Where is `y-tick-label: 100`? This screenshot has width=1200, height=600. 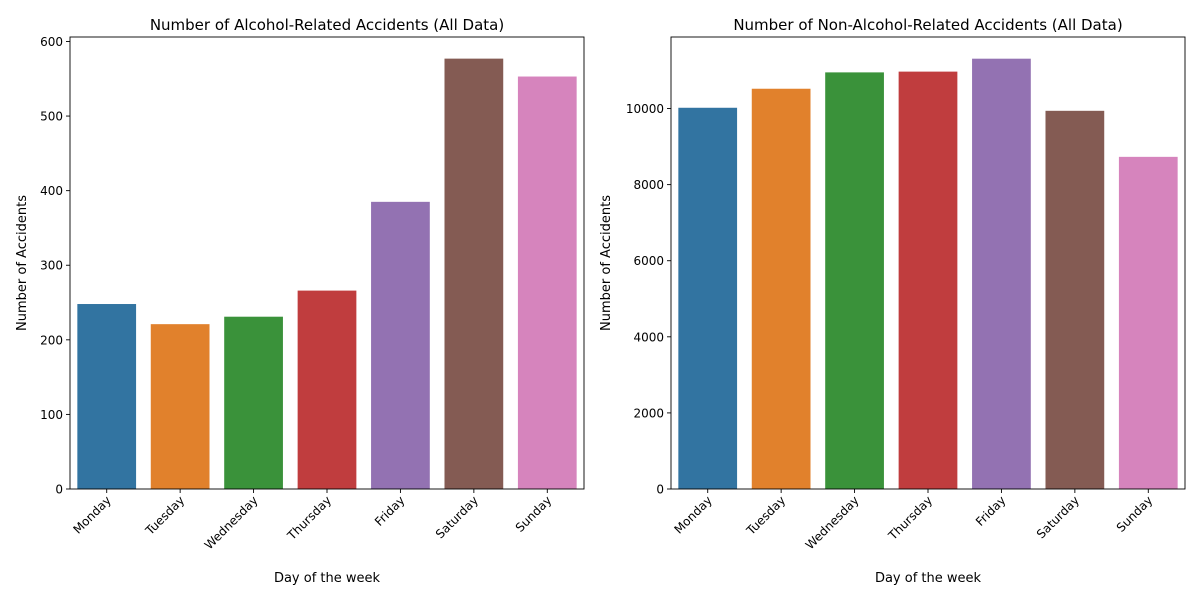
y-tick-label: 100 is located at coordinates (51, 415).